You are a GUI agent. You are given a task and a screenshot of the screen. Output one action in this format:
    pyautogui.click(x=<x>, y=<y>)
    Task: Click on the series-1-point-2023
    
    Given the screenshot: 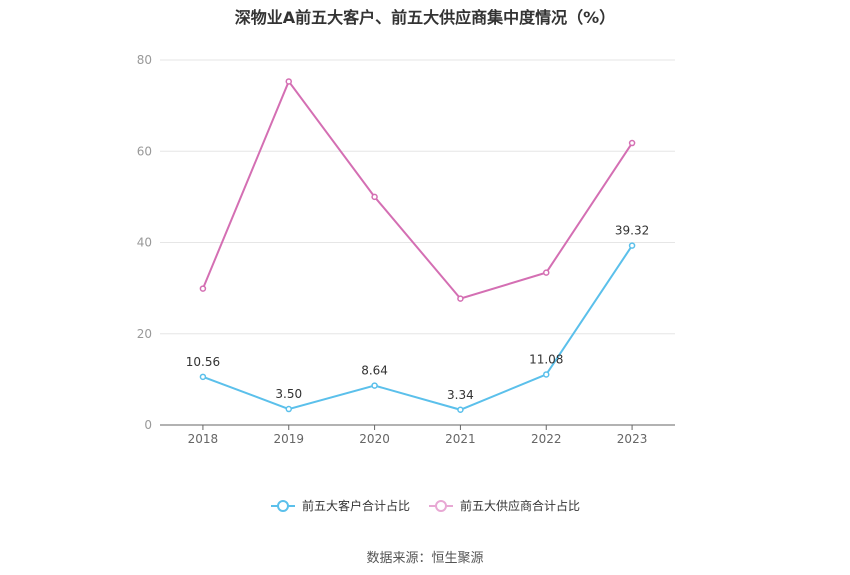 What is the action you would take?
    pyautogui.click(x=632, y=143)
    